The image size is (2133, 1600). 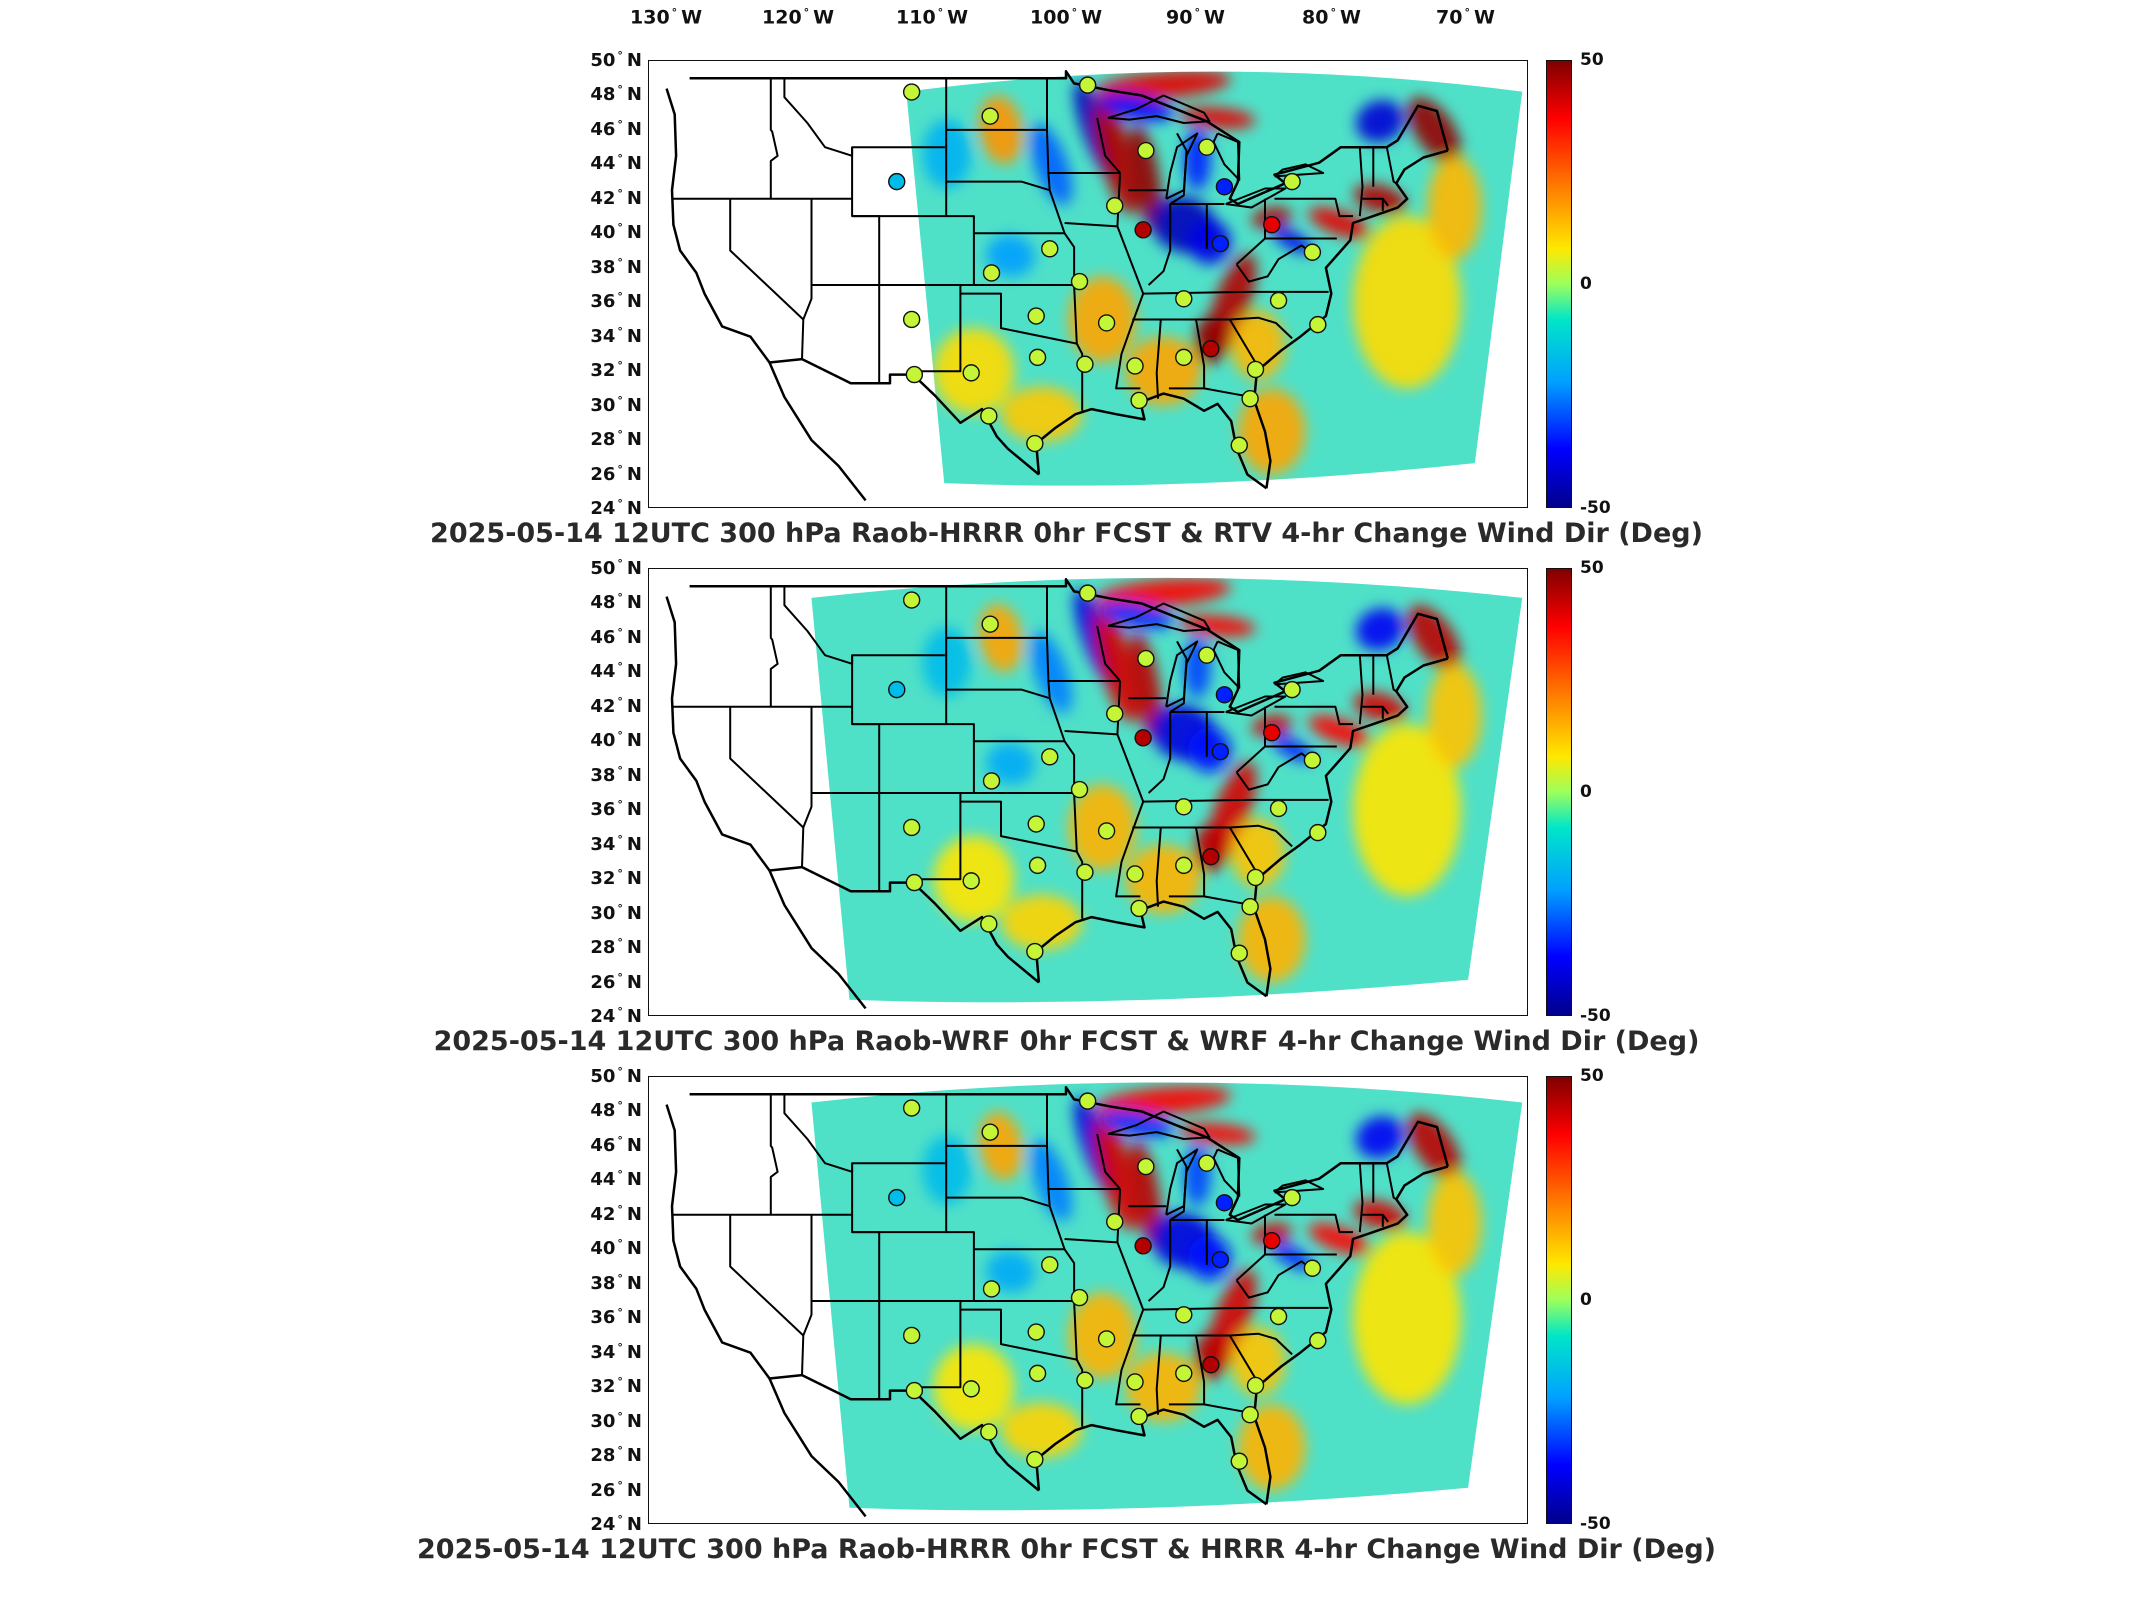 What do you see at coordinates (603, 1421) in the screenshot?
I see `latitude-degree: 30` at bounding box center [603, 1421].